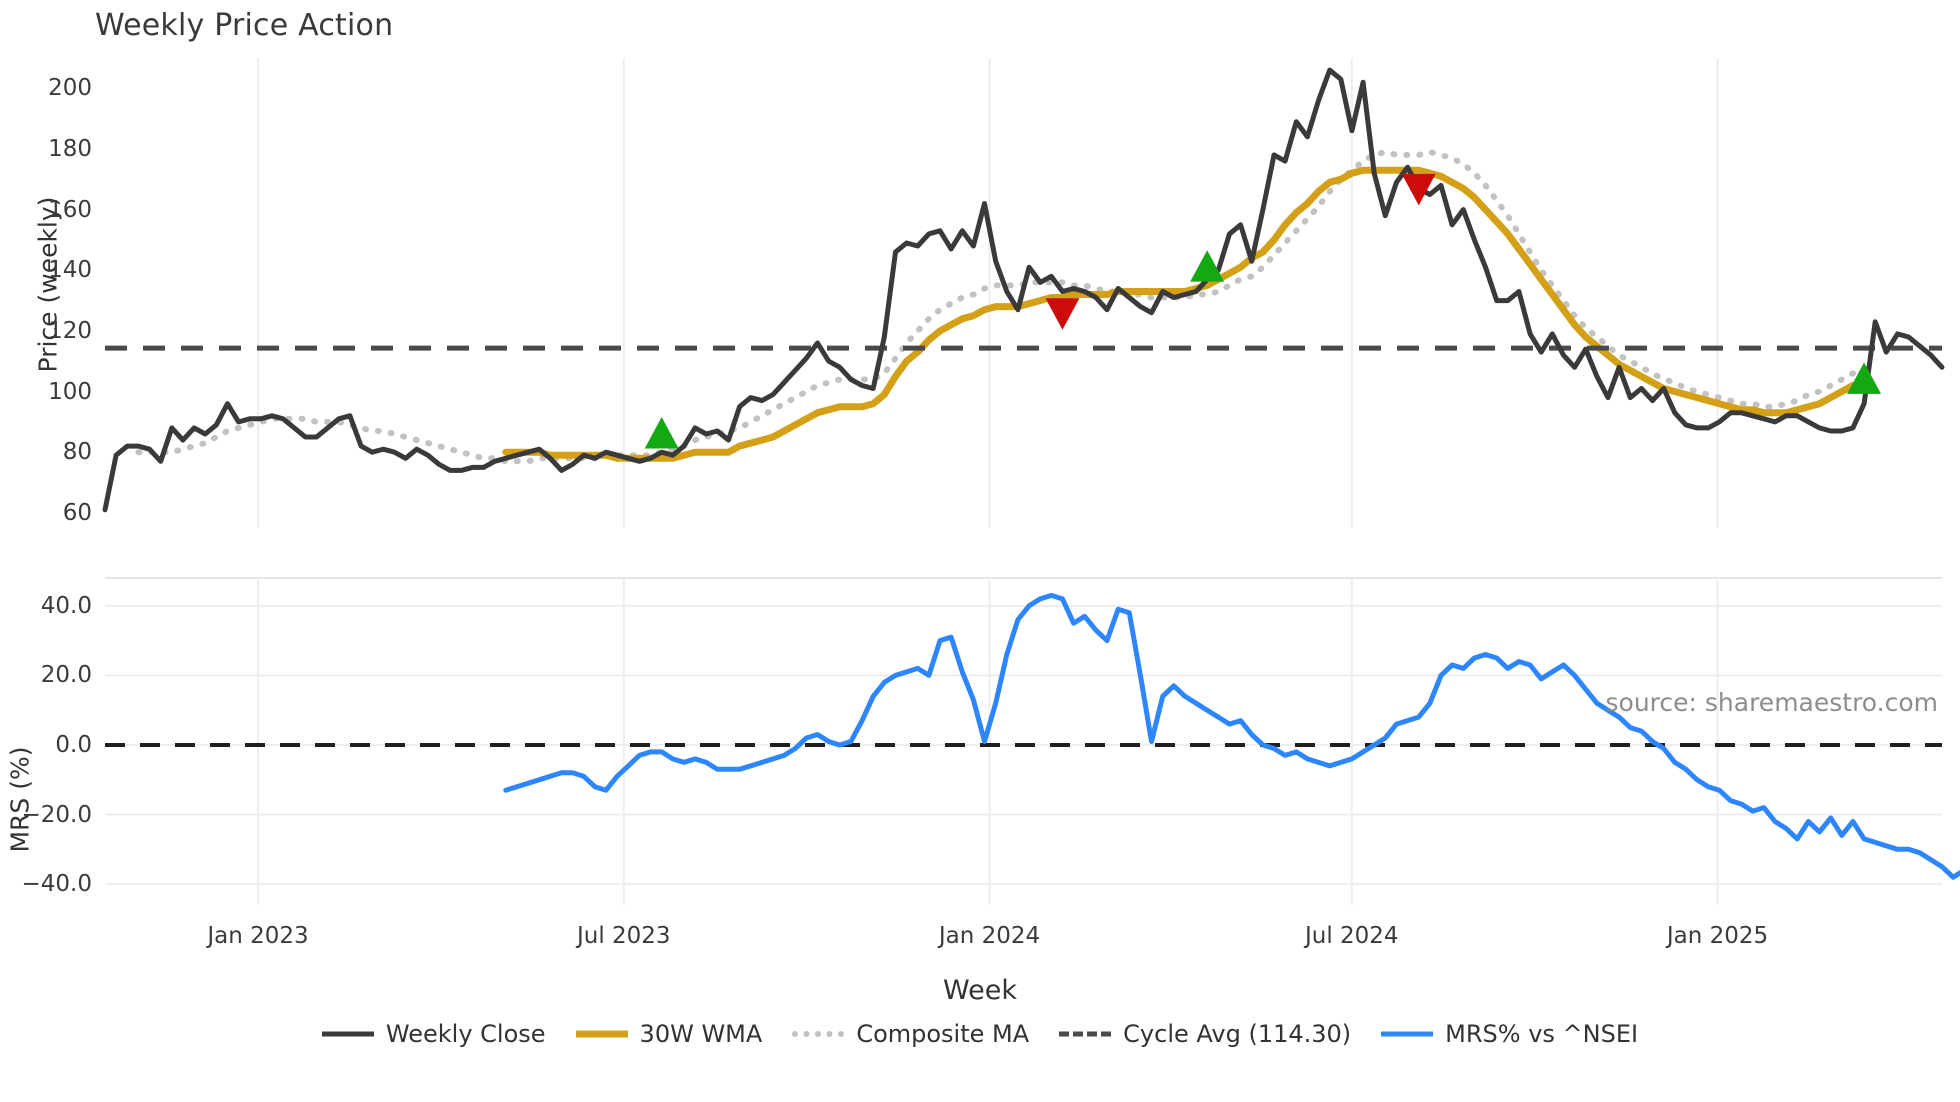 The height and width of the screenshot is (1102, 1960). Describe the element at coordinates (70, 209) in the screenshot. I see `price-y-tick-label: 160` at that location.